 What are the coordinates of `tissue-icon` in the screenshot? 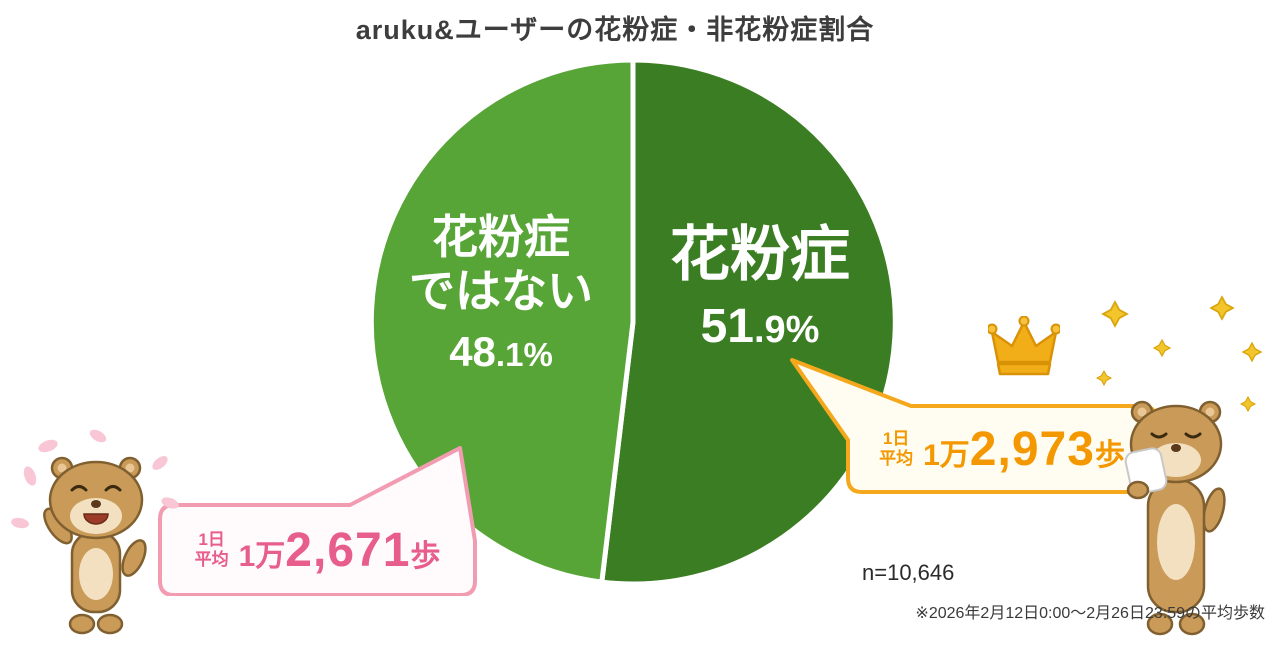 It's located at (1146, 473).